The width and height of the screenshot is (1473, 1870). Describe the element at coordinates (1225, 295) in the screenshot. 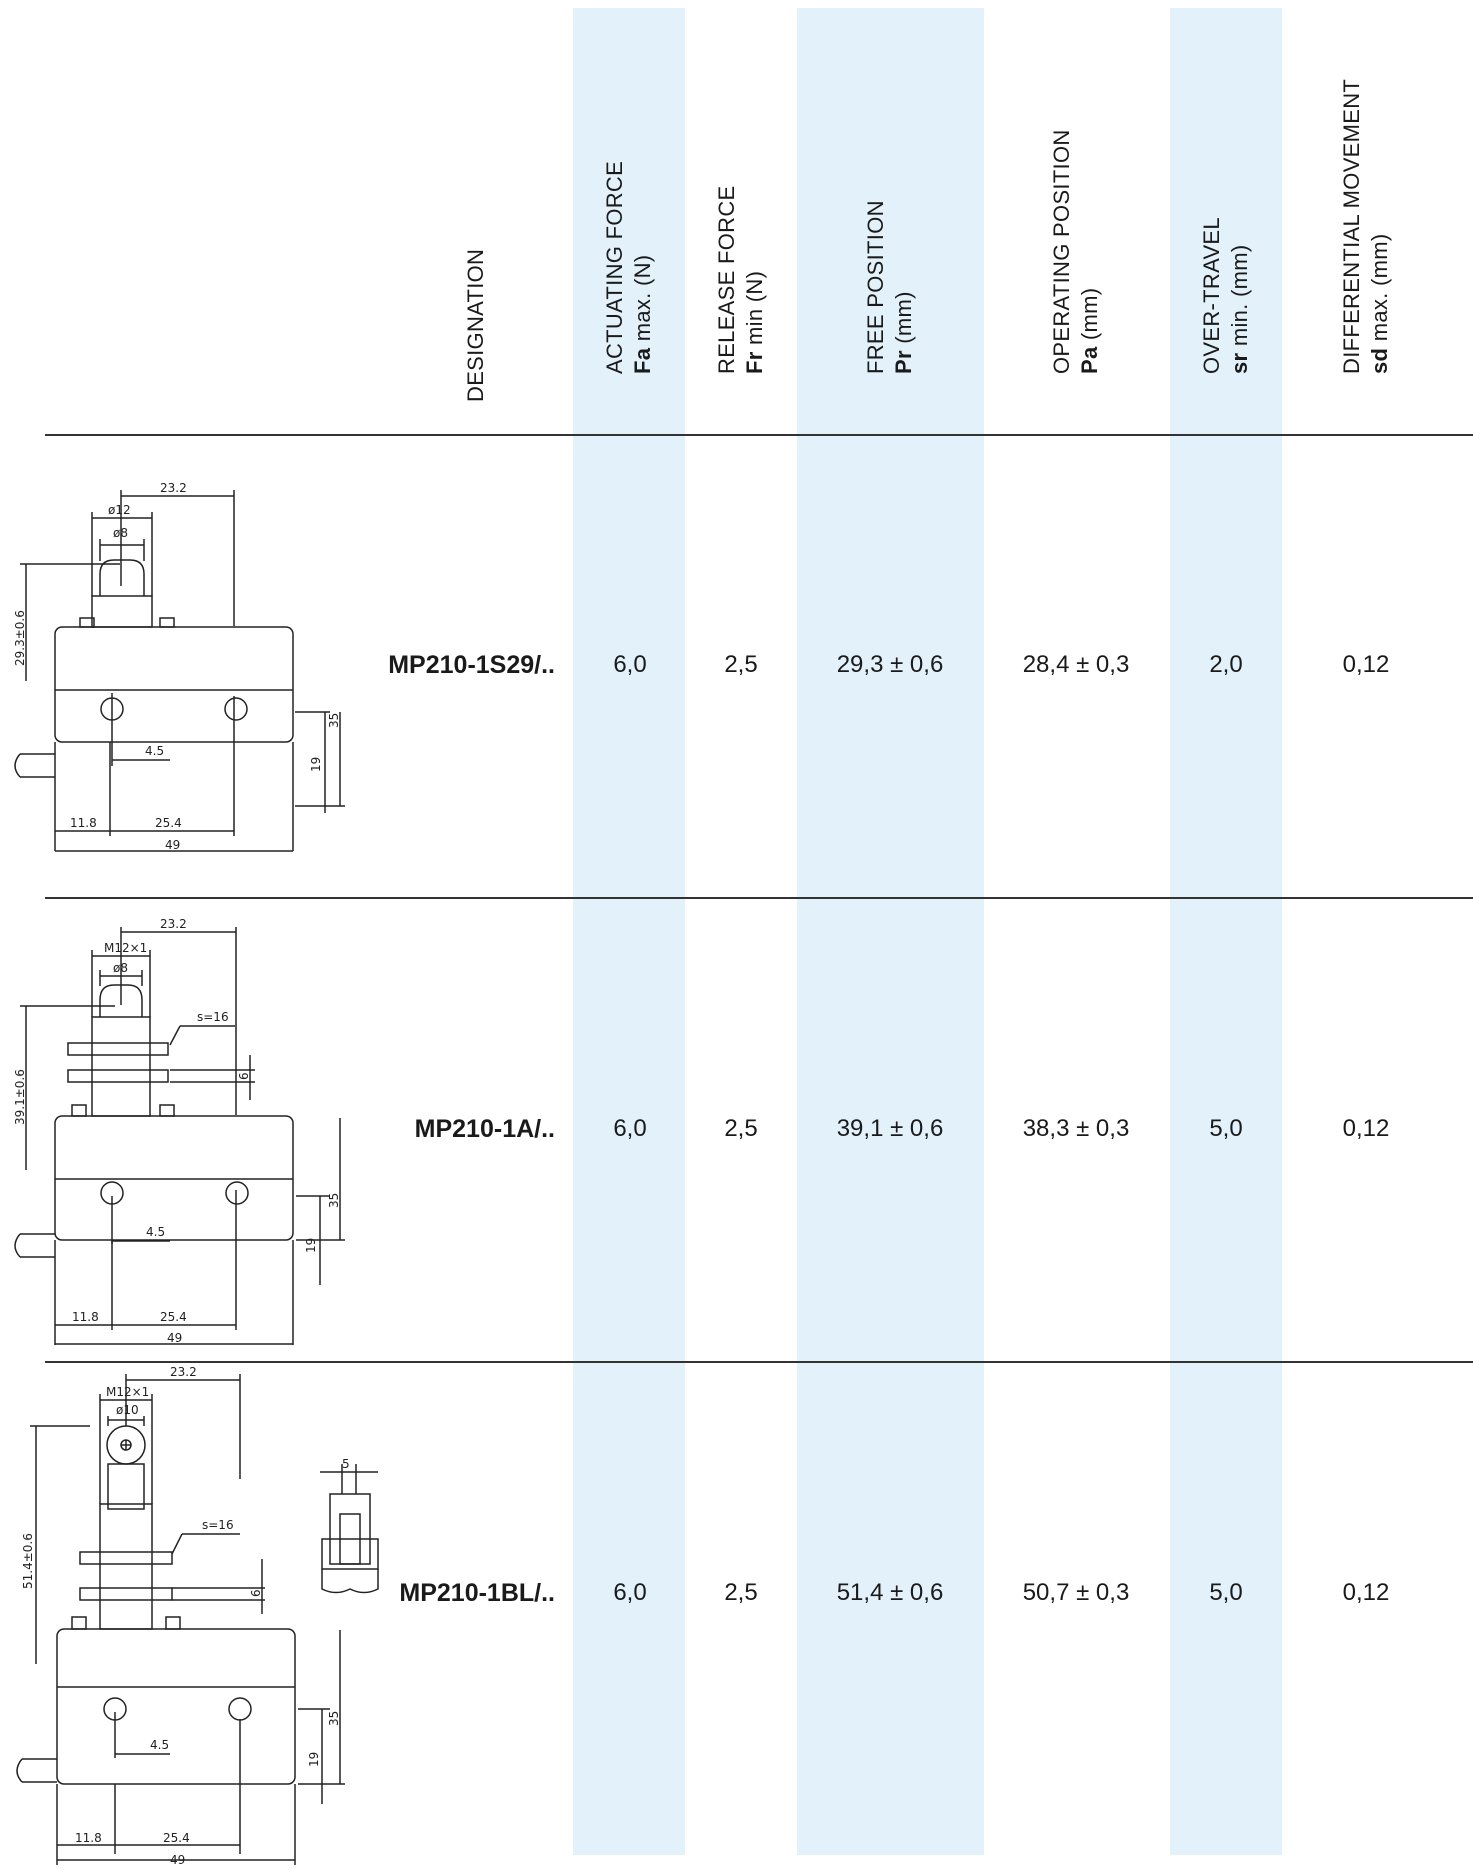

I see `header-over-travel: OVER-TRAVEL sr min. (mm)` at that location.